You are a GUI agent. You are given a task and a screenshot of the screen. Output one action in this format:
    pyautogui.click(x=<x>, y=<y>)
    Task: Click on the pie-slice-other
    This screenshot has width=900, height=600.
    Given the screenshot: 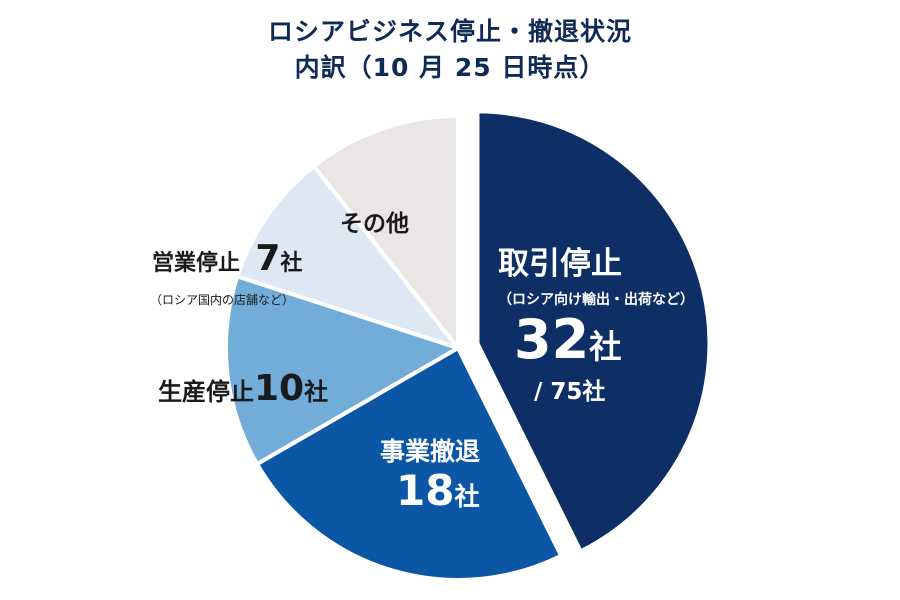 What is the action you would take?
    pyautogui.click(x=385, y=232)
    